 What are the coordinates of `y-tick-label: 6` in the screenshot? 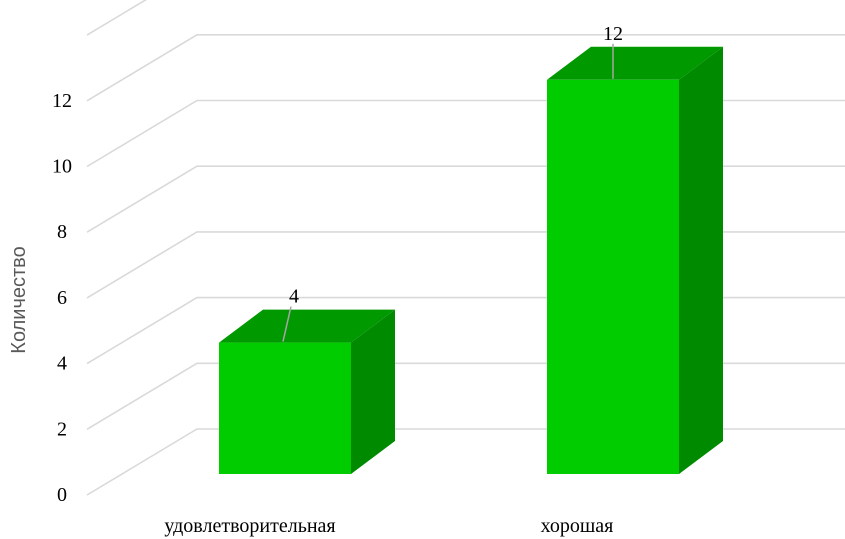 It's located at (62, 298).